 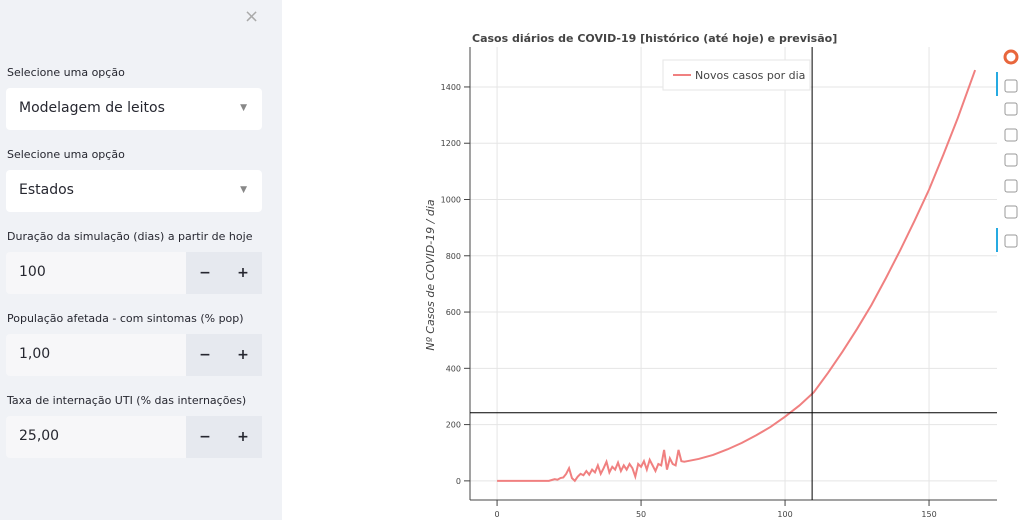 What do you see at coordinates (35, 354) in the screenshot?
I see `field-value: 1,00` at bounding box center [35, 354].